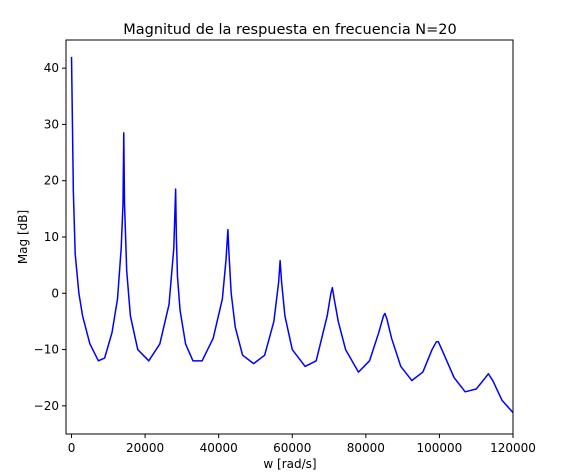  I want to click on x-tick-label: 40000, so click(219, 448).